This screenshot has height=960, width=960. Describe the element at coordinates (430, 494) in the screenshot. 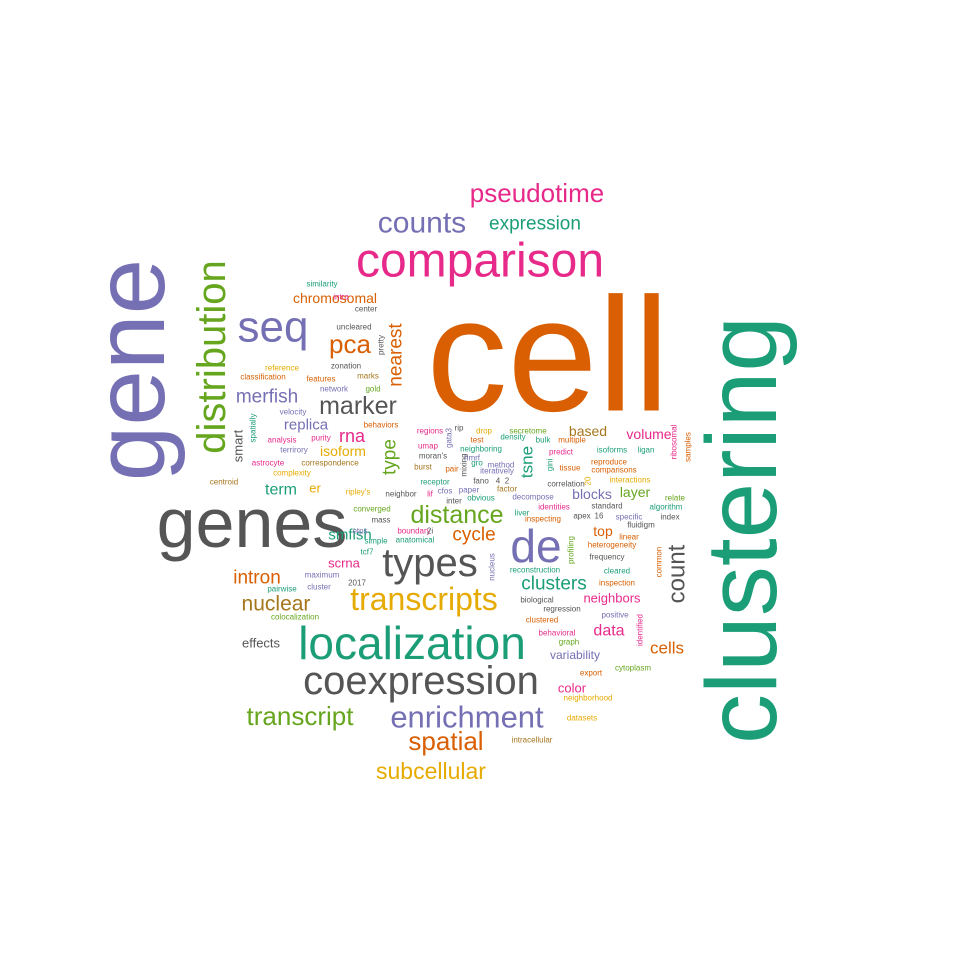

I see `word-lif: lif` at that location.